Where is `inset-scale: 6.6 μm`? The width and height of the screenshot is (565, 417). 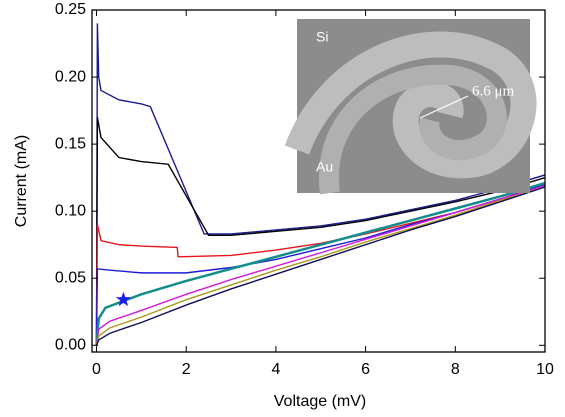 inset-scale: 6.6 μm is located at coordinates (493, 91).